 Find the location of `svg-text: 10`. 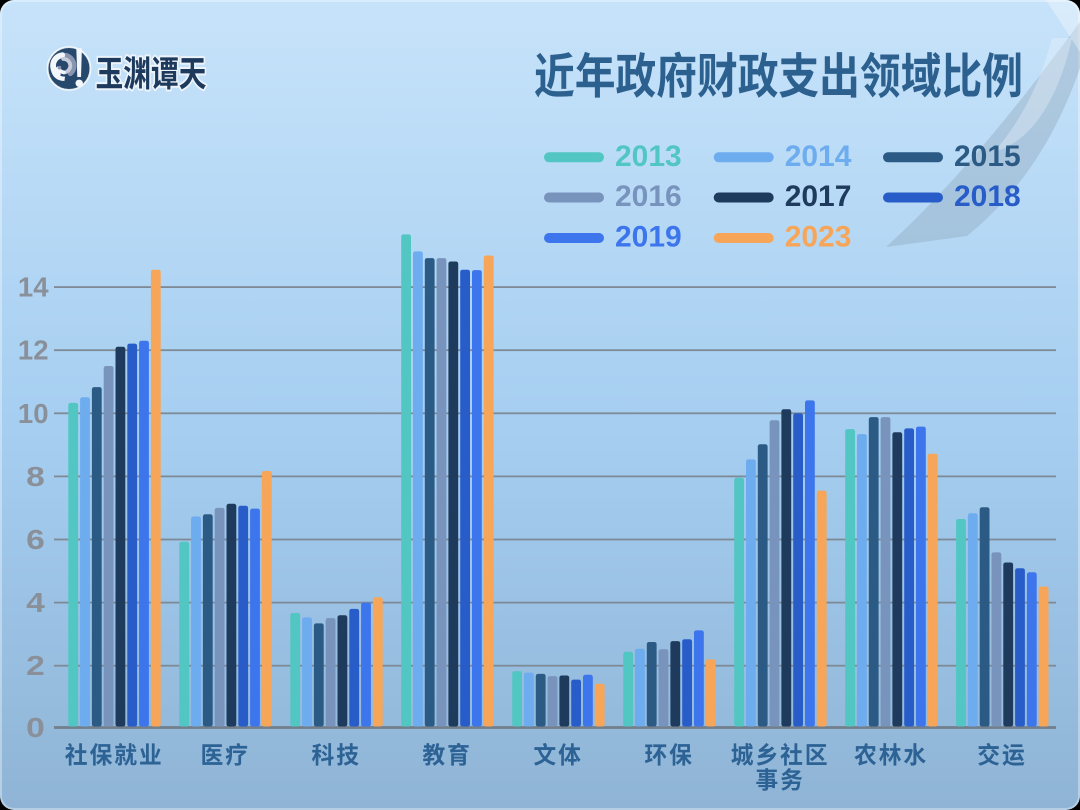

svg-text: 10 is located at coordinates (33, 413).